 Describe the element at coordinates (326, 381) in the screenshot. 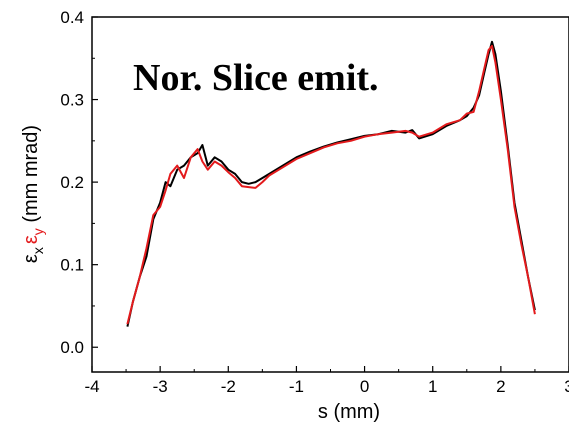

I see `x-axis: -4 -3 -2 -1 0 1 2 3` at that location.